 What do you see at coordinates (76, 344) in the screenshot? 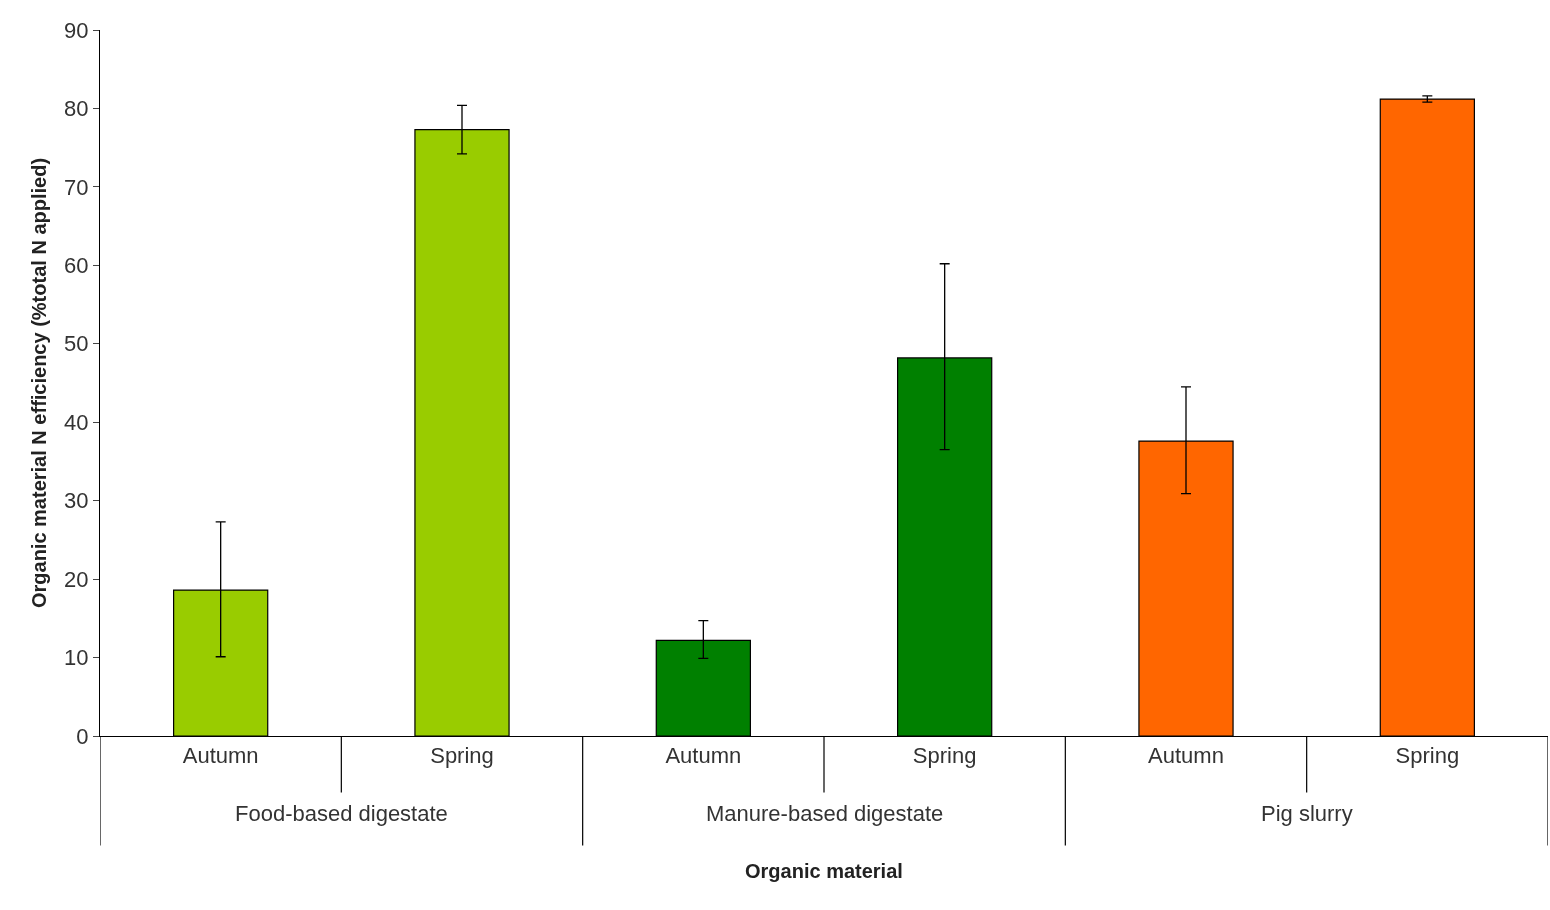
I see `y-tick-label: 50` at bounding box center [76, 344].